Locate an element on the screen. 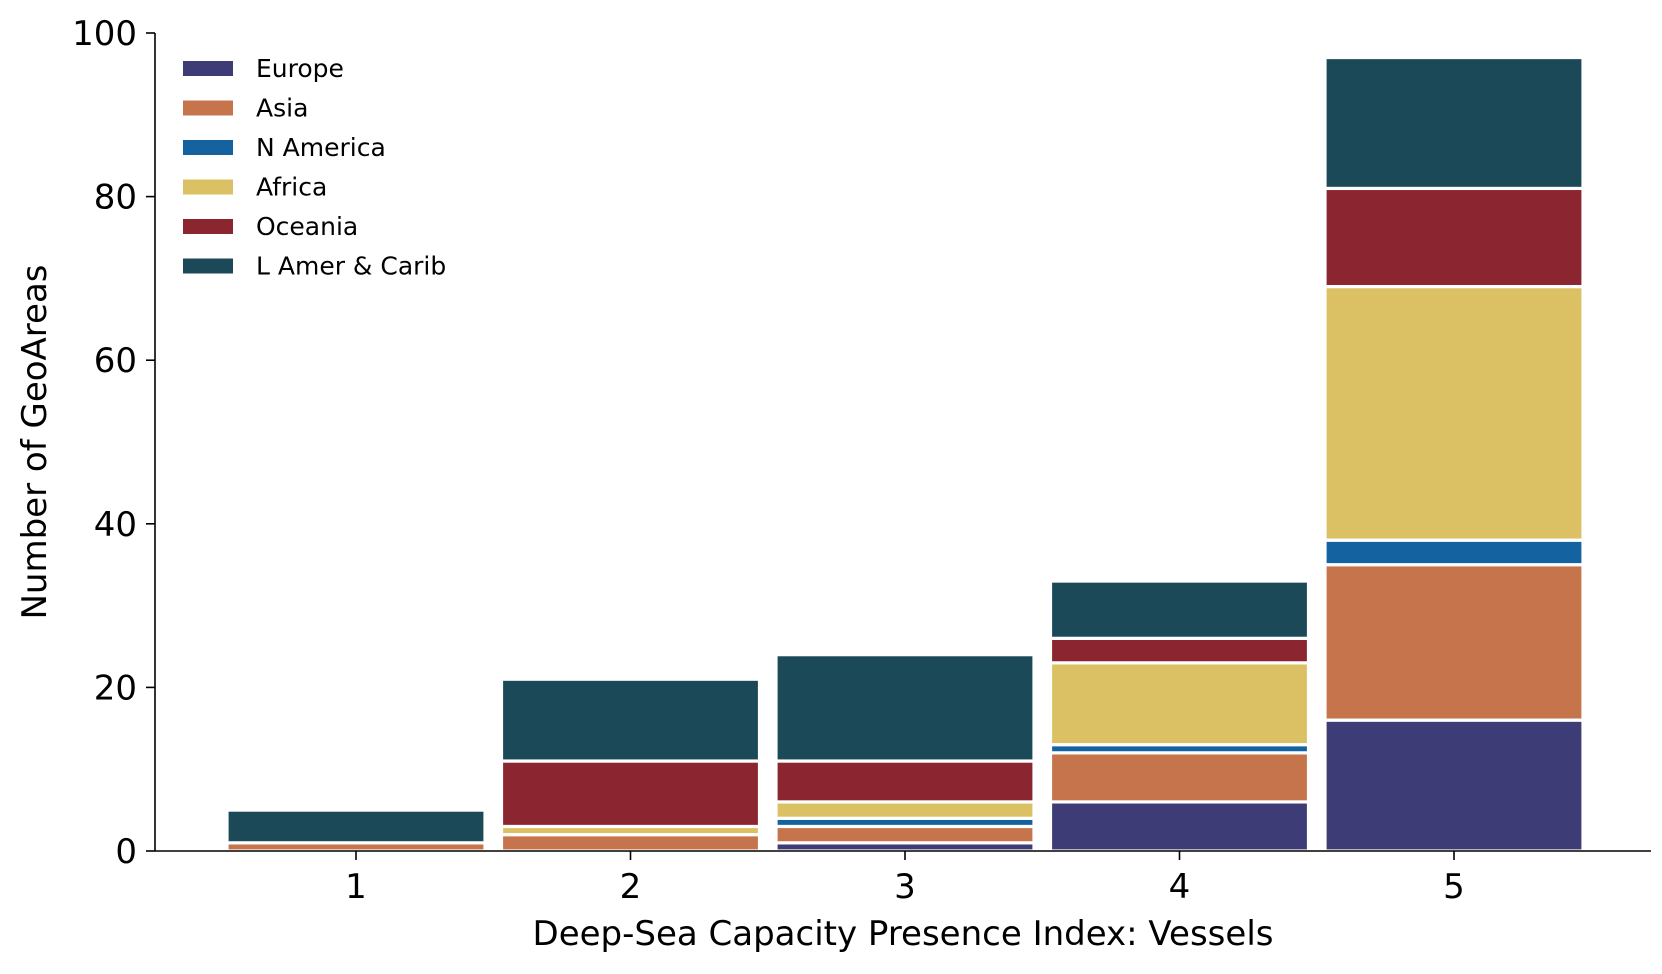 The image size is (1662, 974). legend-label: Africa is located at coordinates (291, 187).